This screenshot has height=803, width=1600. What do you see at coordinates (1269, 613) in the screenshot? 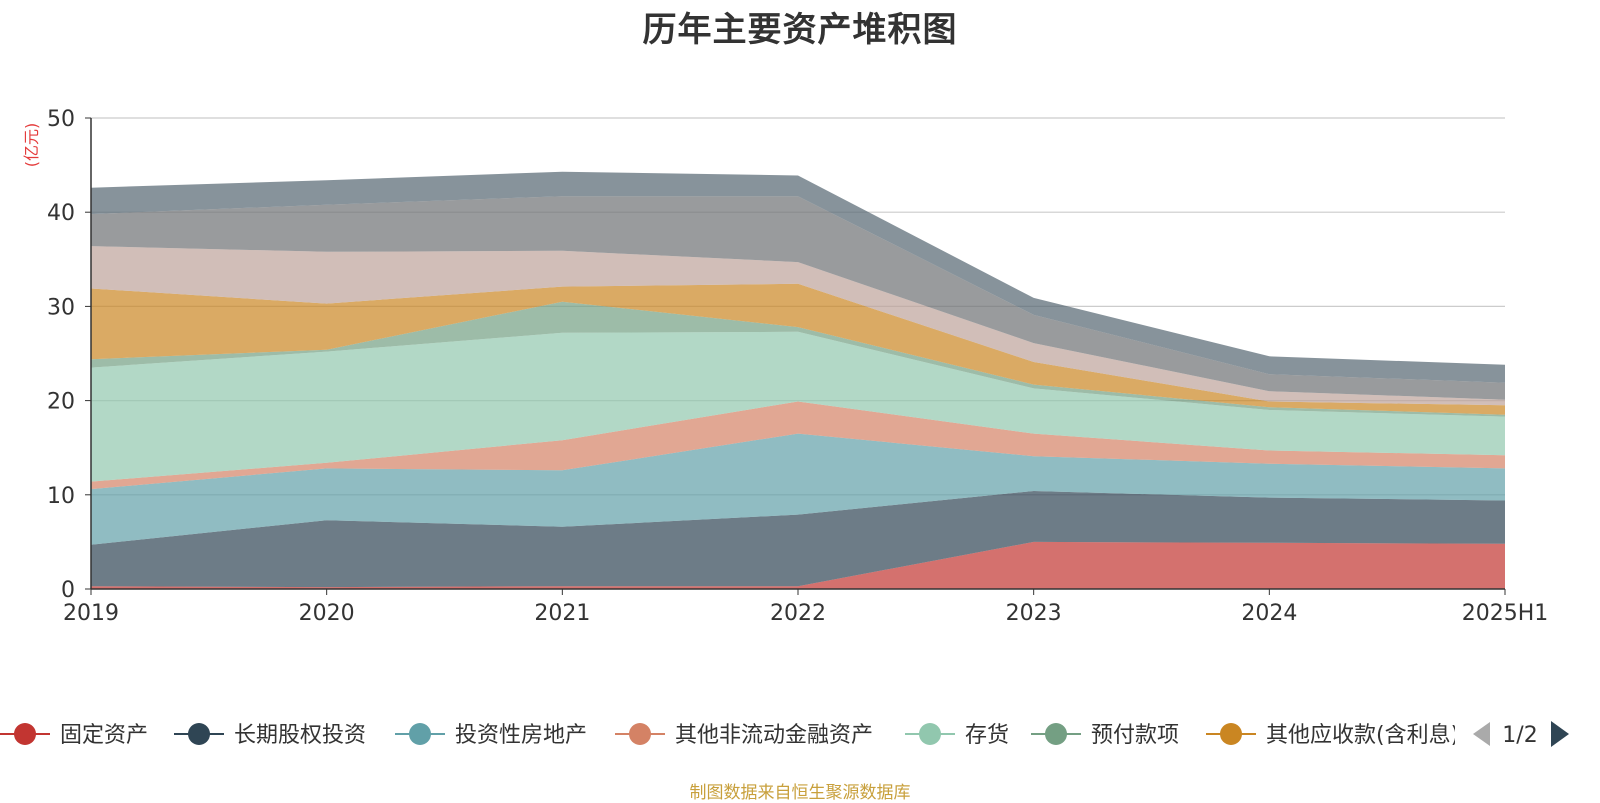
I see `x-tick-label: 2024` at bounding box center [1269, 613].